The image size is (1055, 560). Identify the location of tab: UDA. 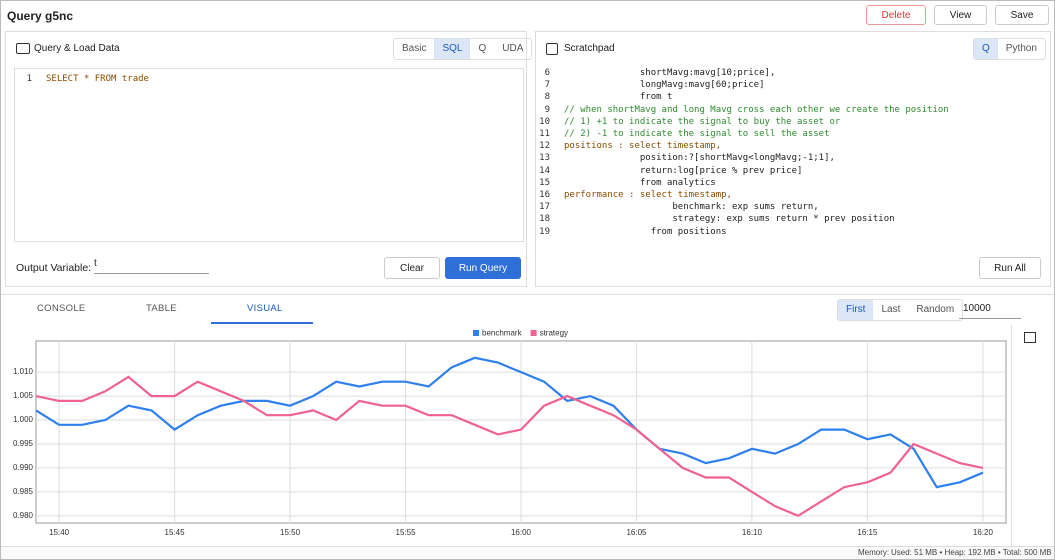
(513, 48).